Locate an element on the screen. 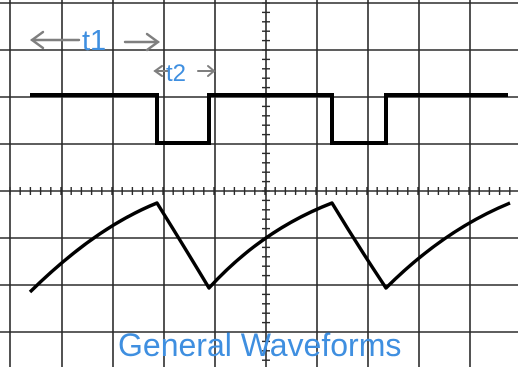  t2-arrow-icon is located at coordinates (184, 71).